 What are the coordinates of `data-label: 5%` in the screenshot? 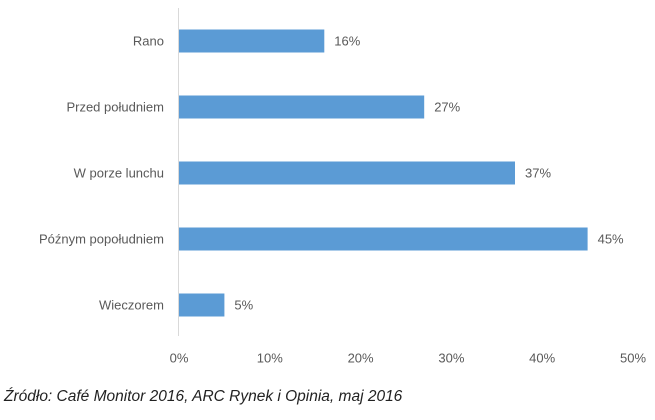 It's located at (243, 305).